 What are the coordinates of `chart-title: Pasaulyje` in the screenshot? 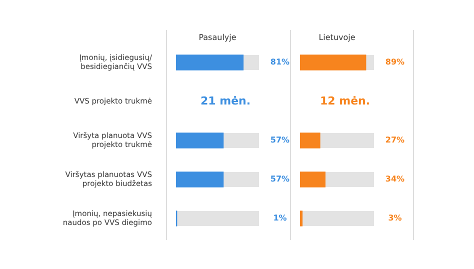 It's located at (218, 37).